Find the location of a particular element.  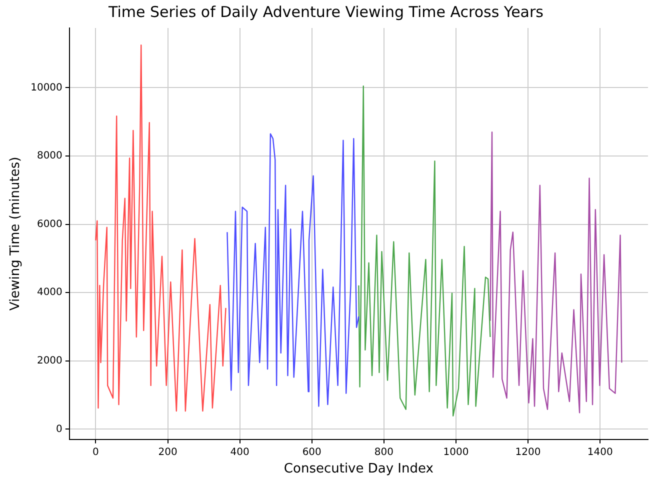

y-tick-label: 2000 is located at coordinates (49, 360).